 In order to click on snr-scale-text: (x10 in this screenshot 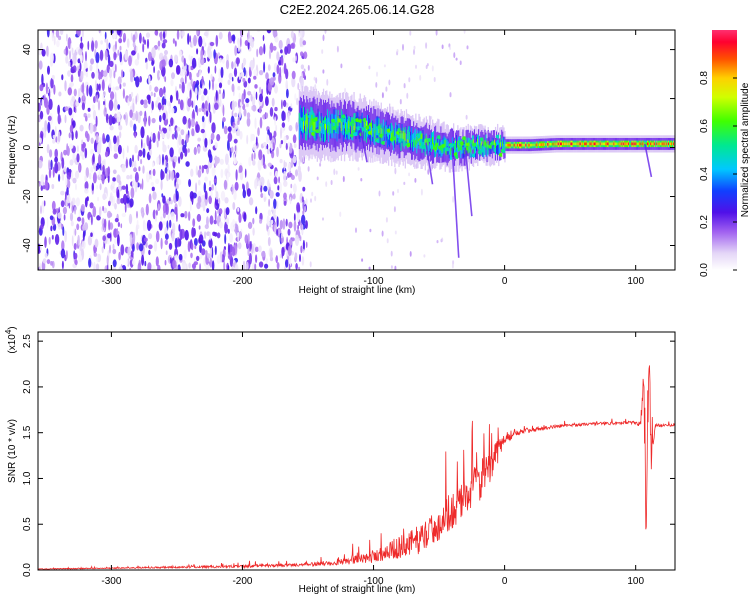, I will do `click(12, 344)`.